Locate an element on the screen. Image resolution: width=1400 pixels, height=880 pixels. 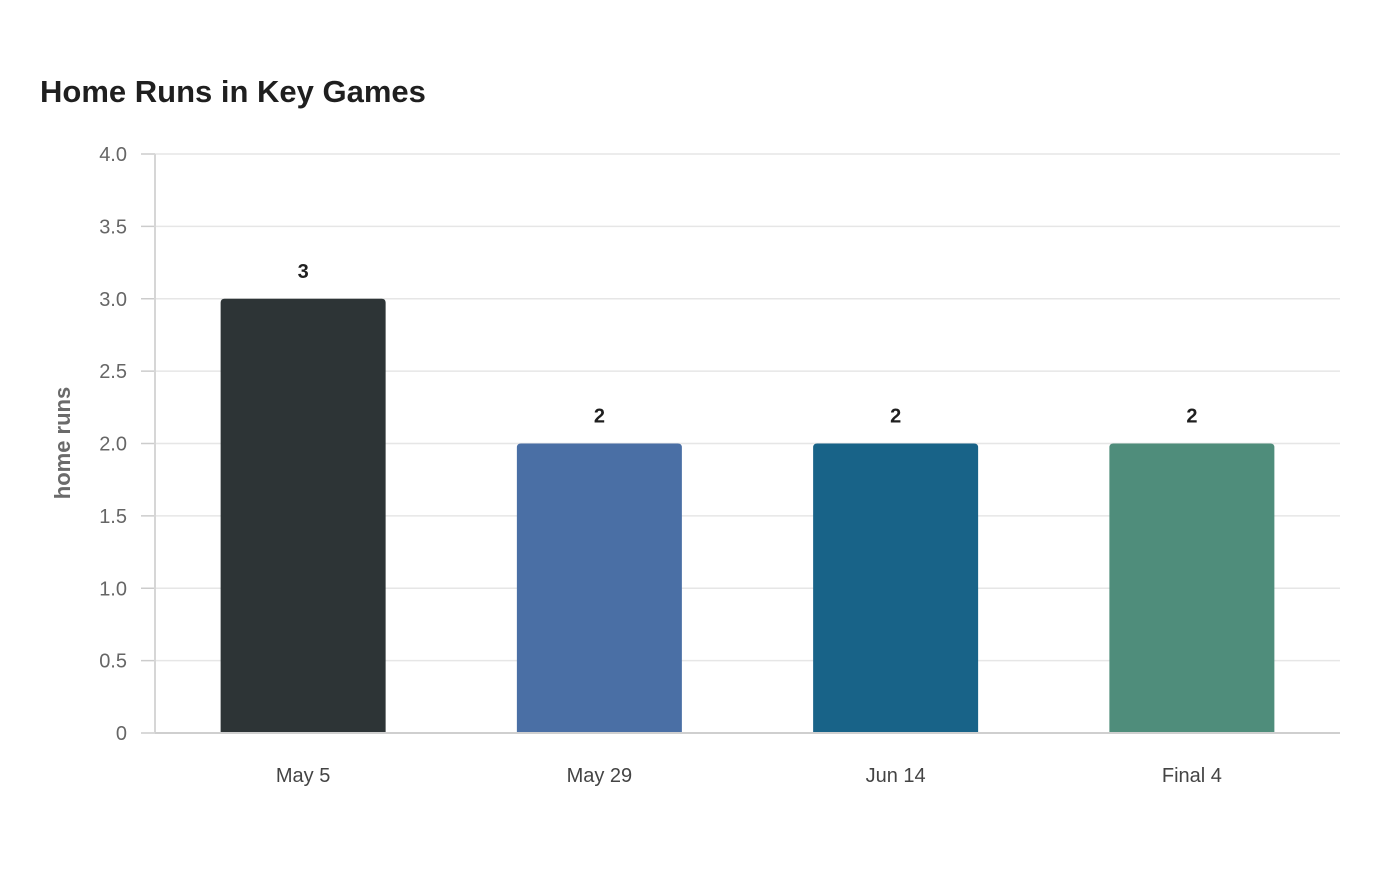
x-category-label: May 29 is located at coordinates (600, 776).